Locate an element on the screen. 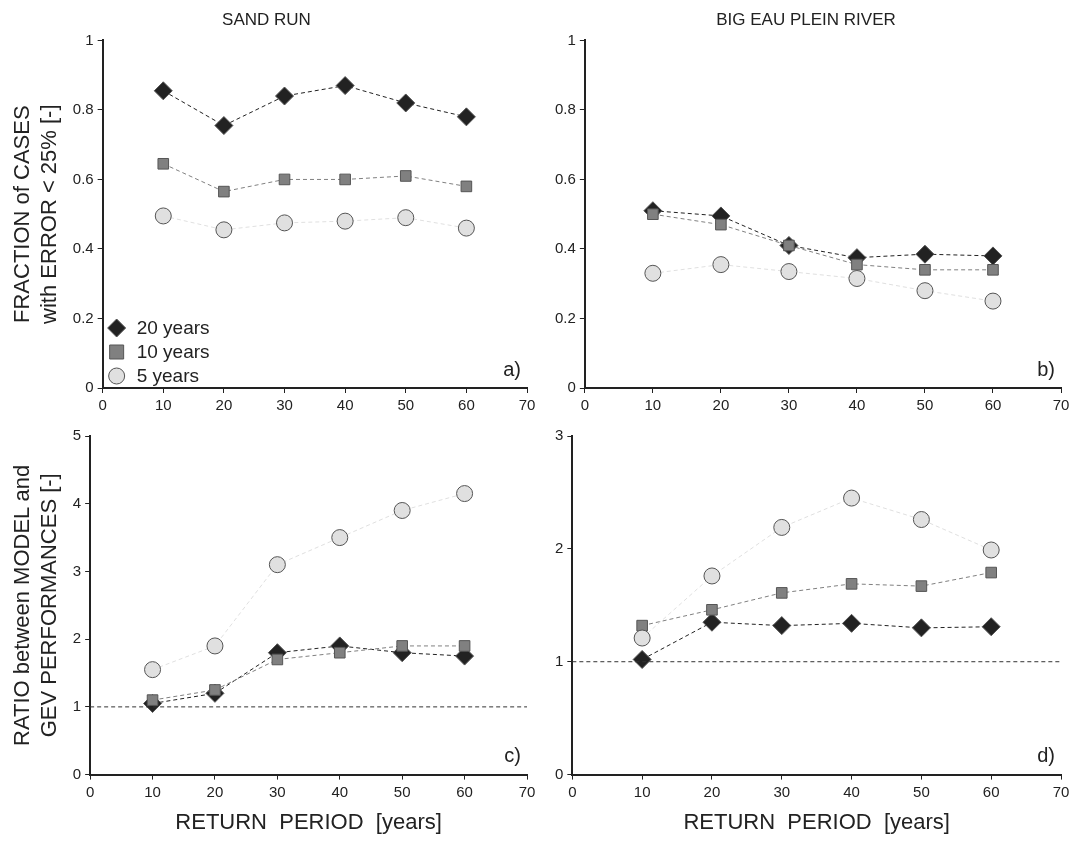 The width and height of the screenshot is (1079, 846). legend-label: 5 years is located at coordinates (167, 376).